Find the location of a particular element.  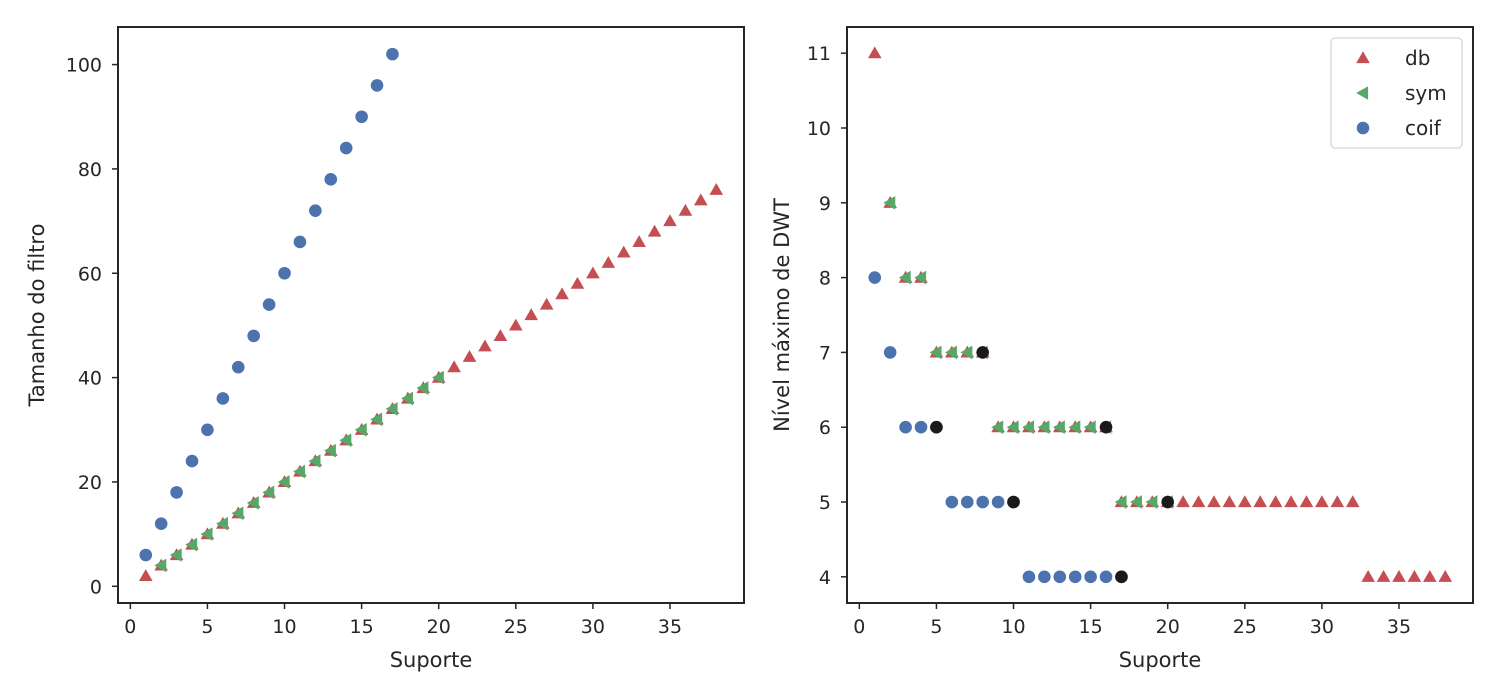

legend: db sym coif is located at coordinates (1396, 93).